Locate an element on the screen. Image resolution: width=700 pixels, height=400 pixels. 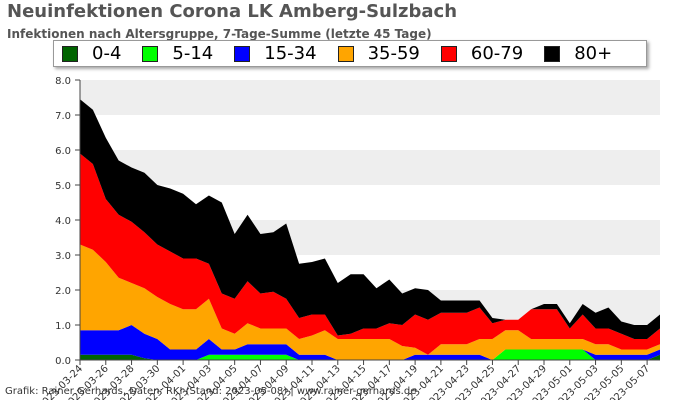
legend-label: 60-79 is located at coordinates (497, 53).